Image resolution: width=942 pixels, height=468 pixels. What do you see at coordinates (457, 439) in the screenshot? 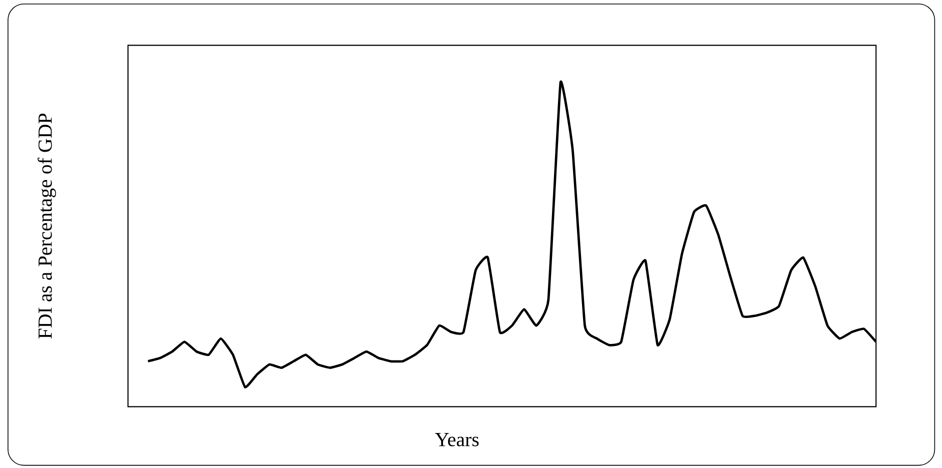
I see `x-axis-title: Years` at bounding box center [457, 439].